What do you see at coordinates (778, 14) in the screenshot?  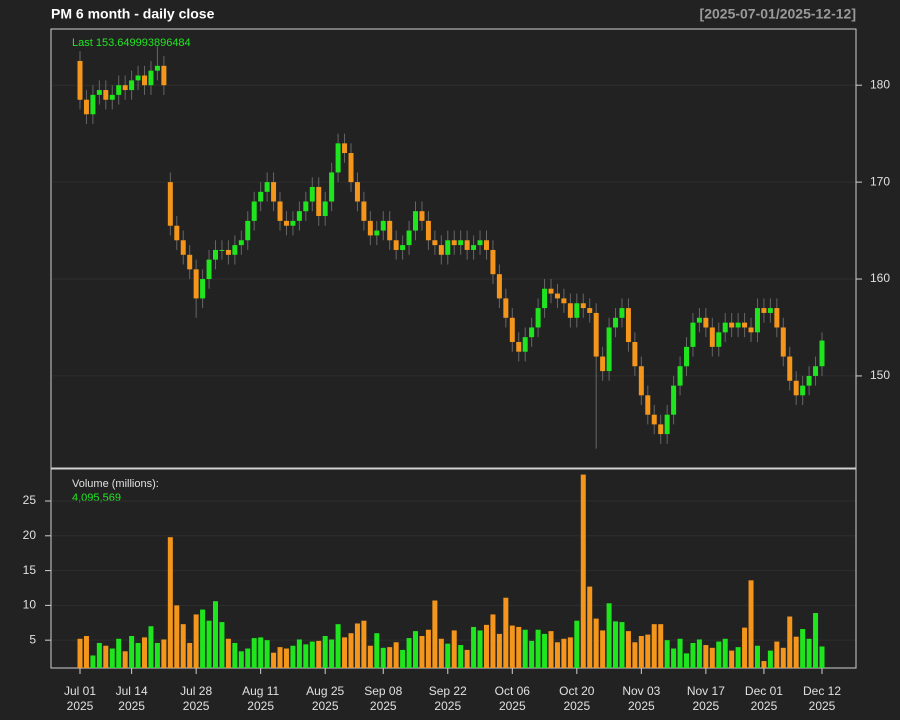 I see `date-range: [2025-07-01/2025-12-12]` at bounding box center [778, 14].